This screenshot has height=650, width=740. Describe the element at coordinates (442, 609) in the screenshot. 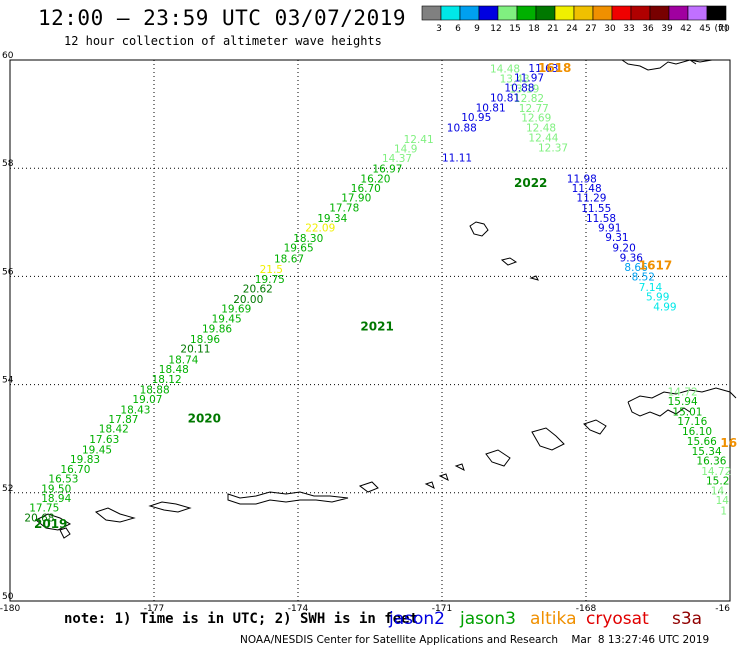

I see `x-tick-label: -171` at that location.